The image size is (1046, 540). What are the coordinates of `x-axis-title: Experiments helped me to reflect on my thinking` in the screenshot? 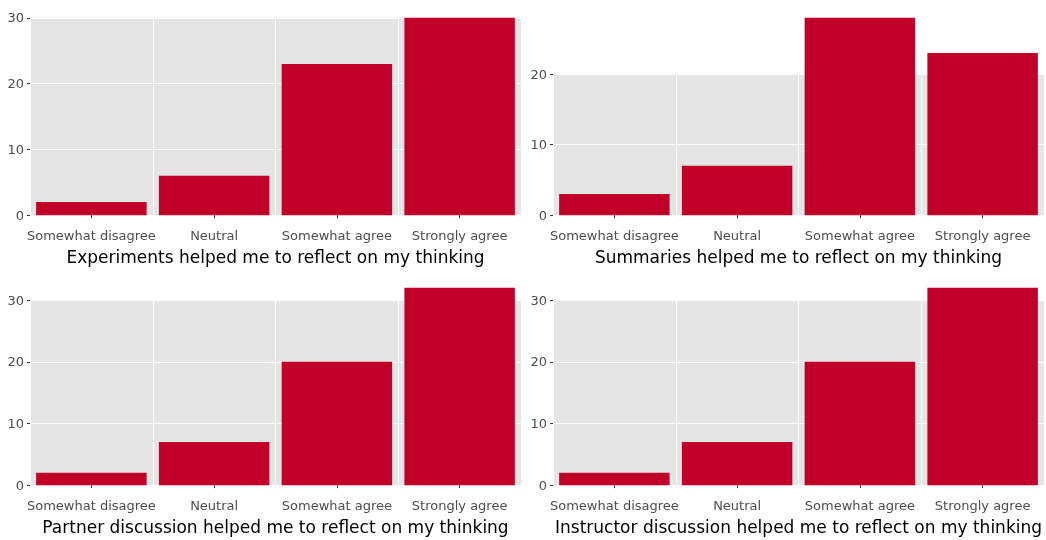 It's located at (275, 256).